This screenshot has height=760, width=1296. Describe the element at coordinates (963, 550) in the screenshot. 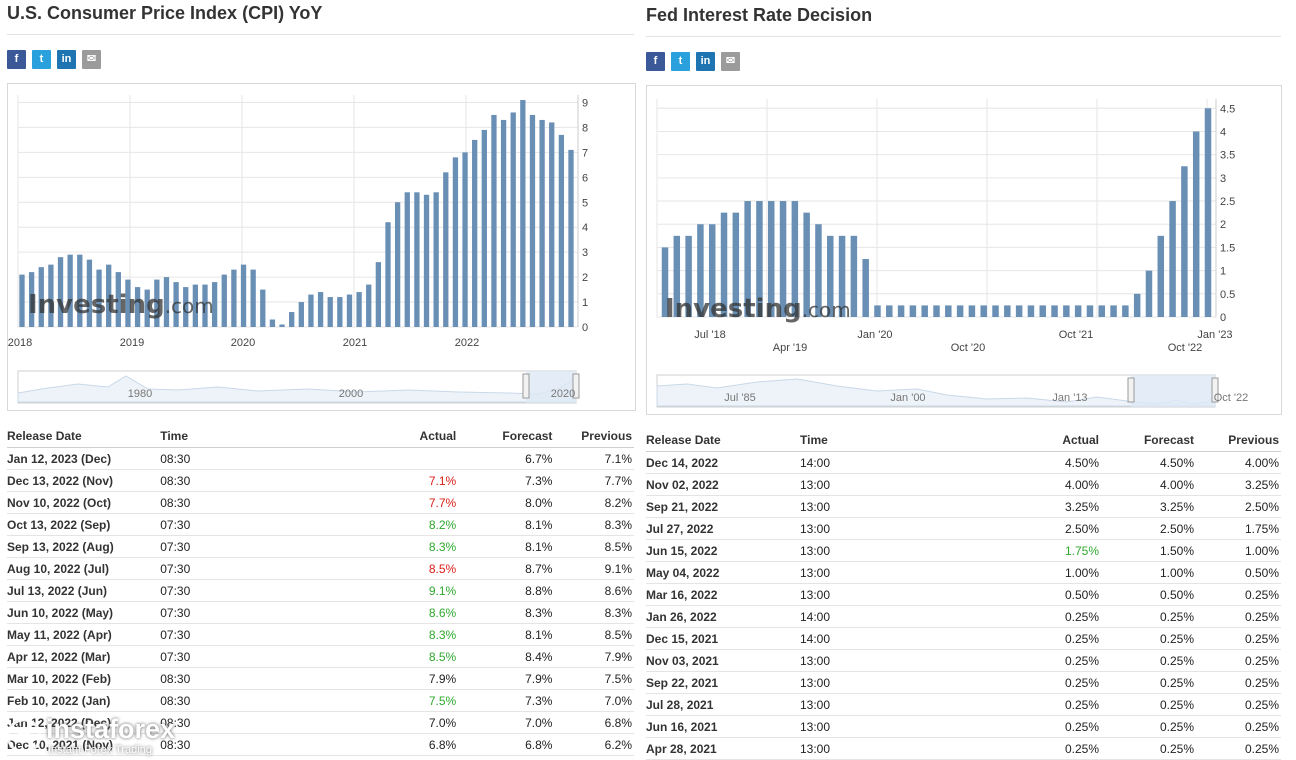

I see `table-row: Jun 15, 2022 13:00 1.75% 1.50% 1.00%` at that location.